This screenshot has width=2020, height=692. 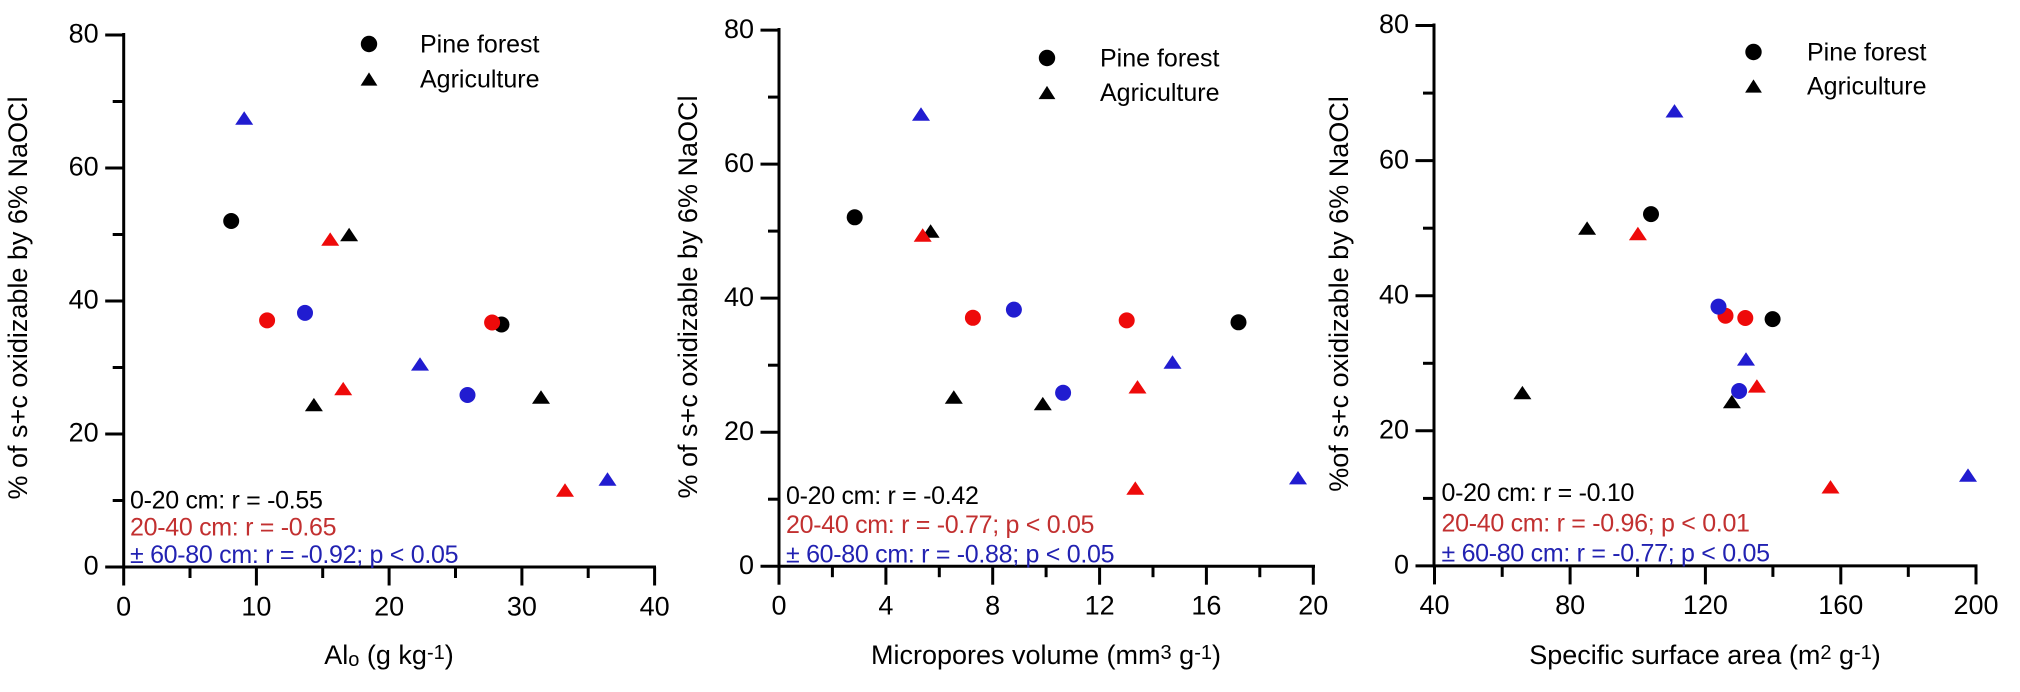 I want to click on svg-text: 160, so click(x=1840, y=605).